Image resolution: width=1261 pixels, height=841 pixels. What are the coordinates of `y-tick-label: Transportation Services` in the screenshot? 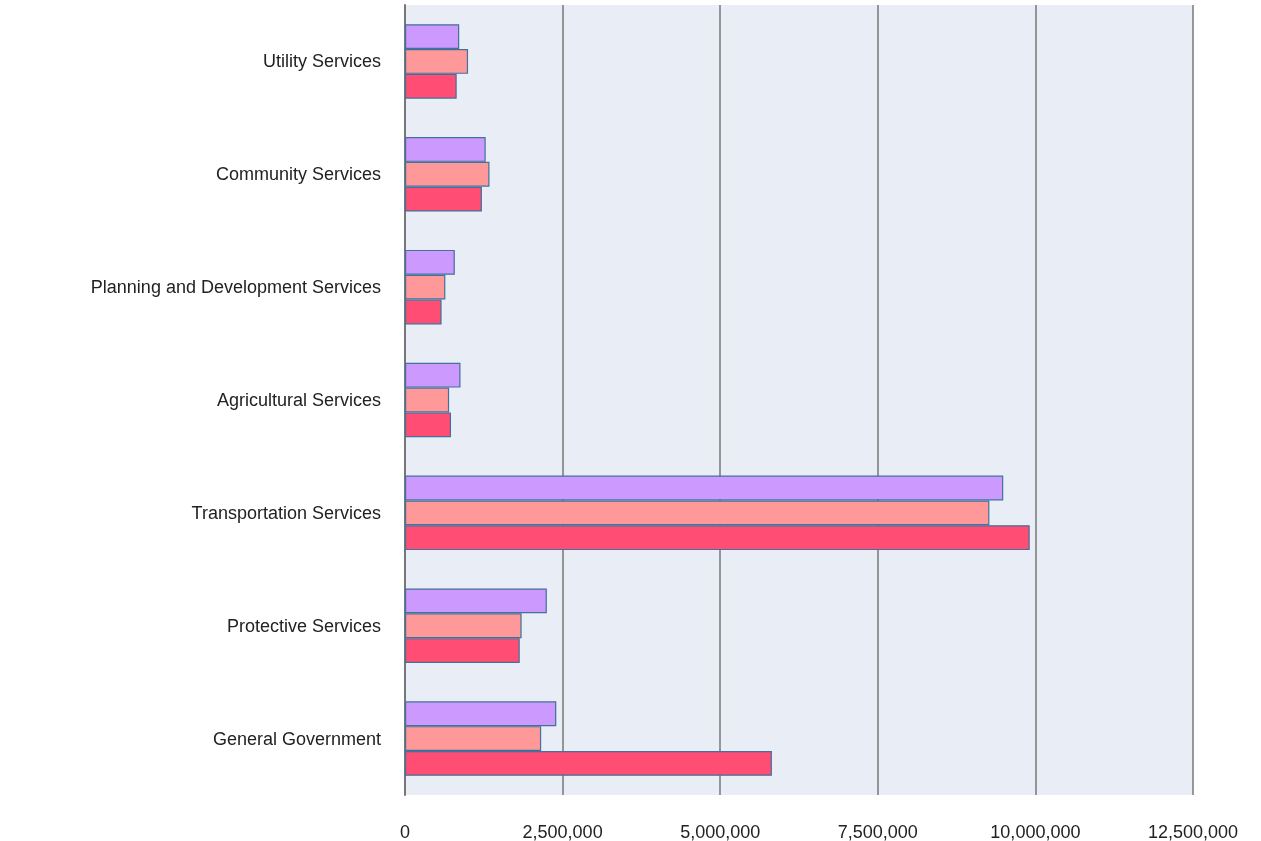 It's located at (286, 512).